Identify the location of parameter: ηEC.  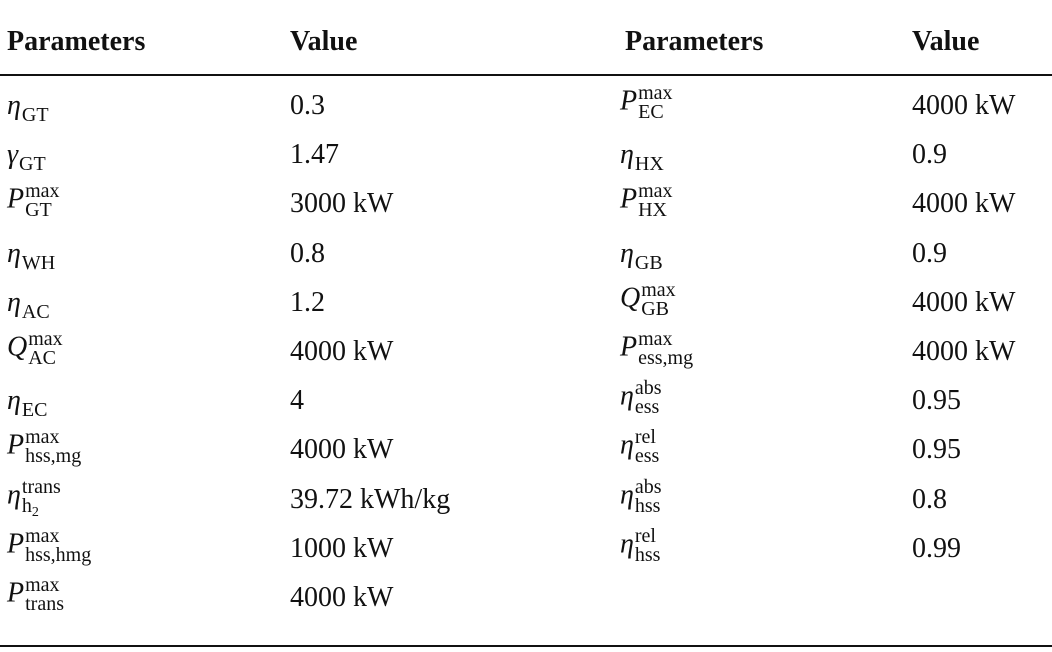
(27, 403).